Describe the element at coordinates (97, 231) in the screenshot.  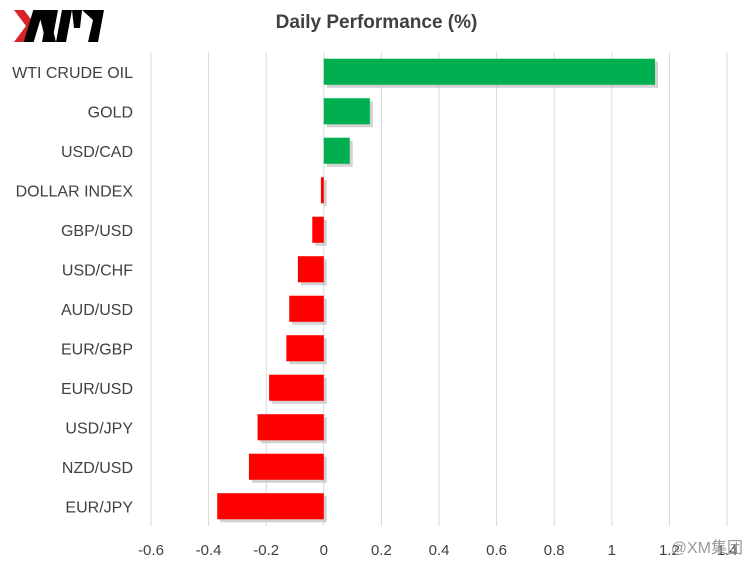
I see `category-label: GBP/USD` at that location.